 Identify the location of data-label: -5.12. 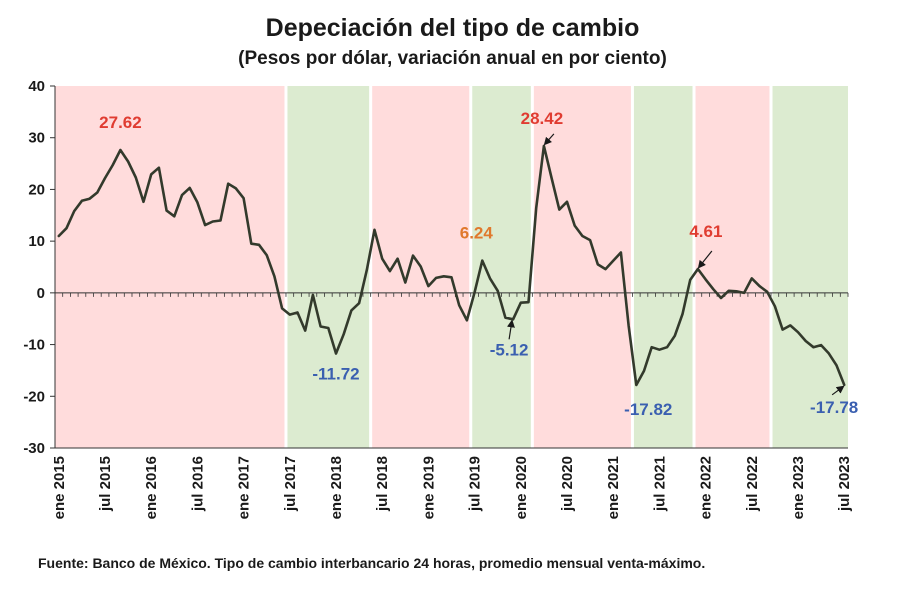
(509, 349).